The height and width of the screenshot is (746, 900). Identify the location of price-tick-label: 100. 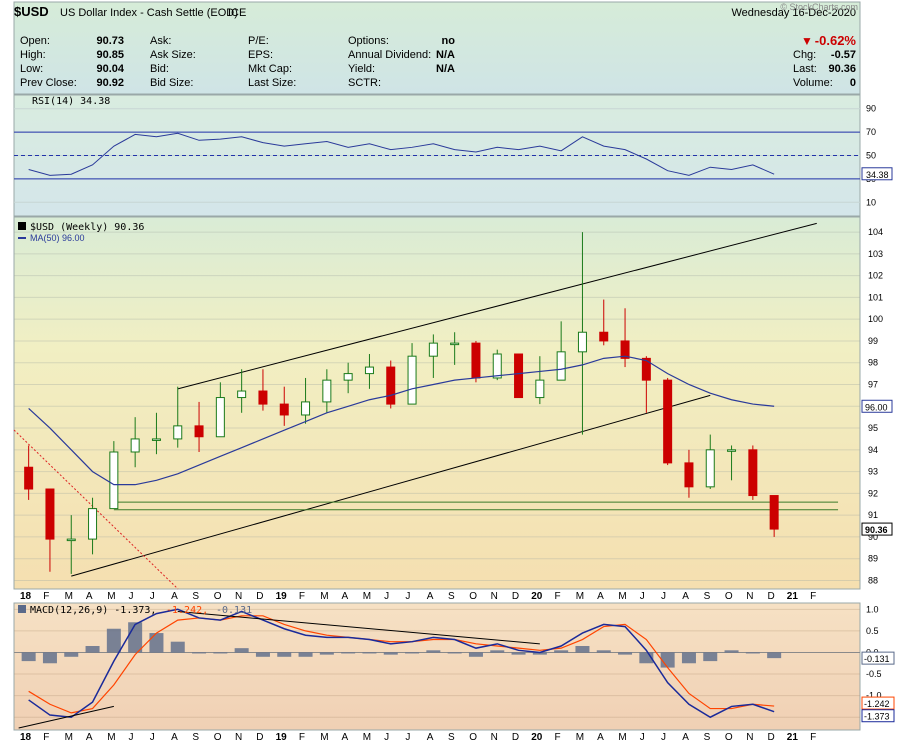
(875, 319).